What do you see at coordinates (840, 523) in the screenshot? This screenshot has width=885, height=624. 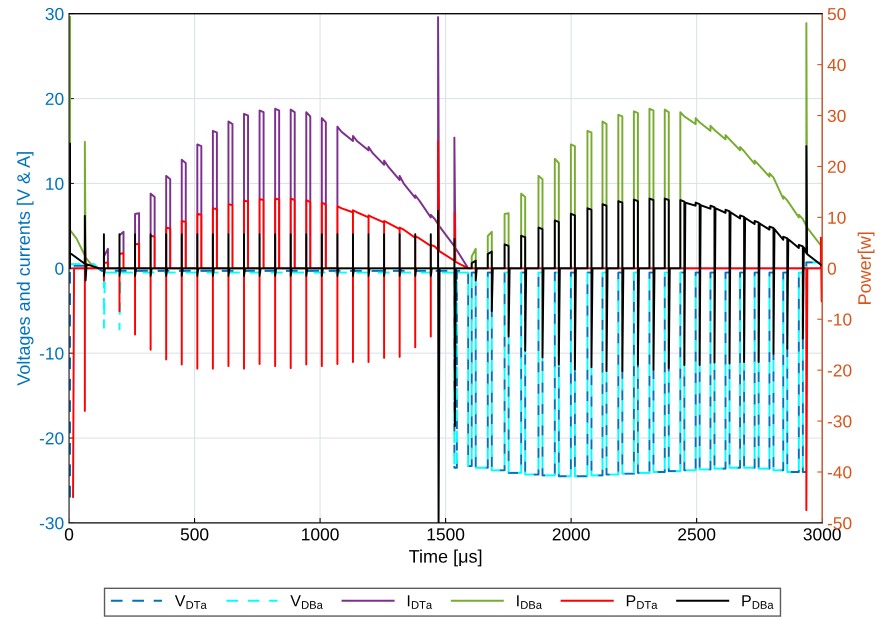 I see `y2-tick-label: -50` at bounding box center [840, 523].